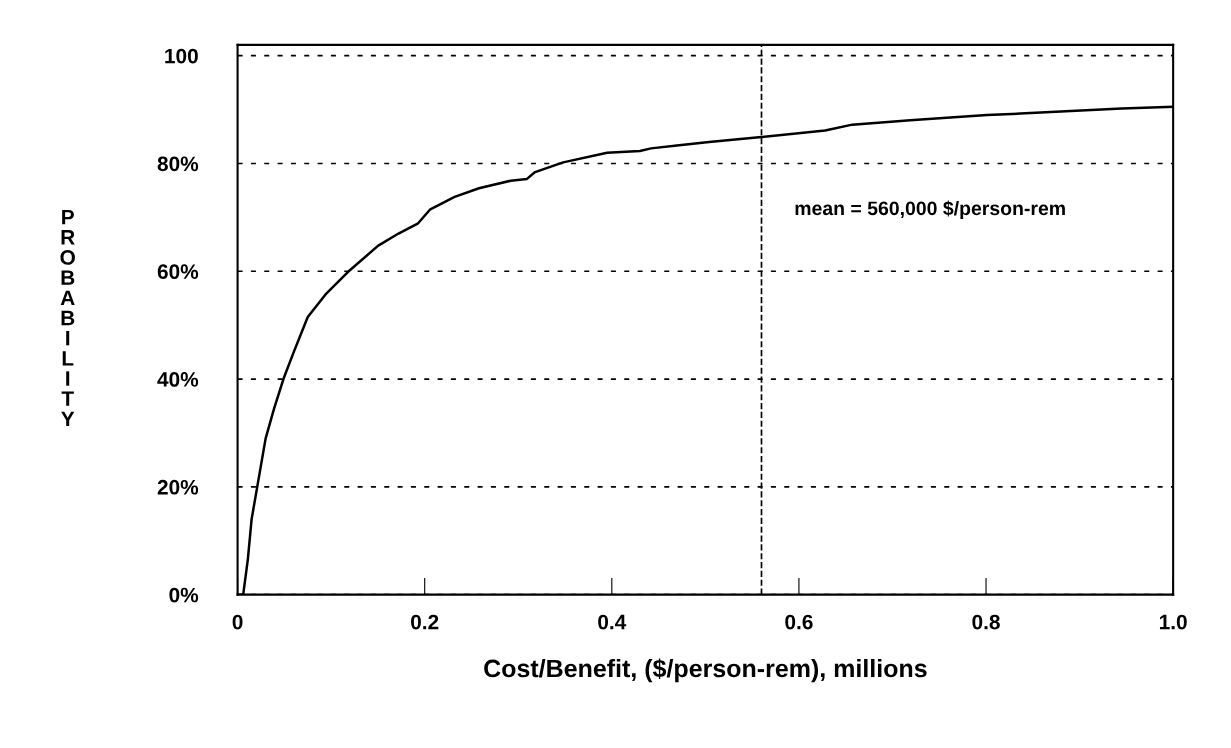 This screenshot has width=1231, height=748. I want to click on y-tick-label: 20%, so click(178, 487).